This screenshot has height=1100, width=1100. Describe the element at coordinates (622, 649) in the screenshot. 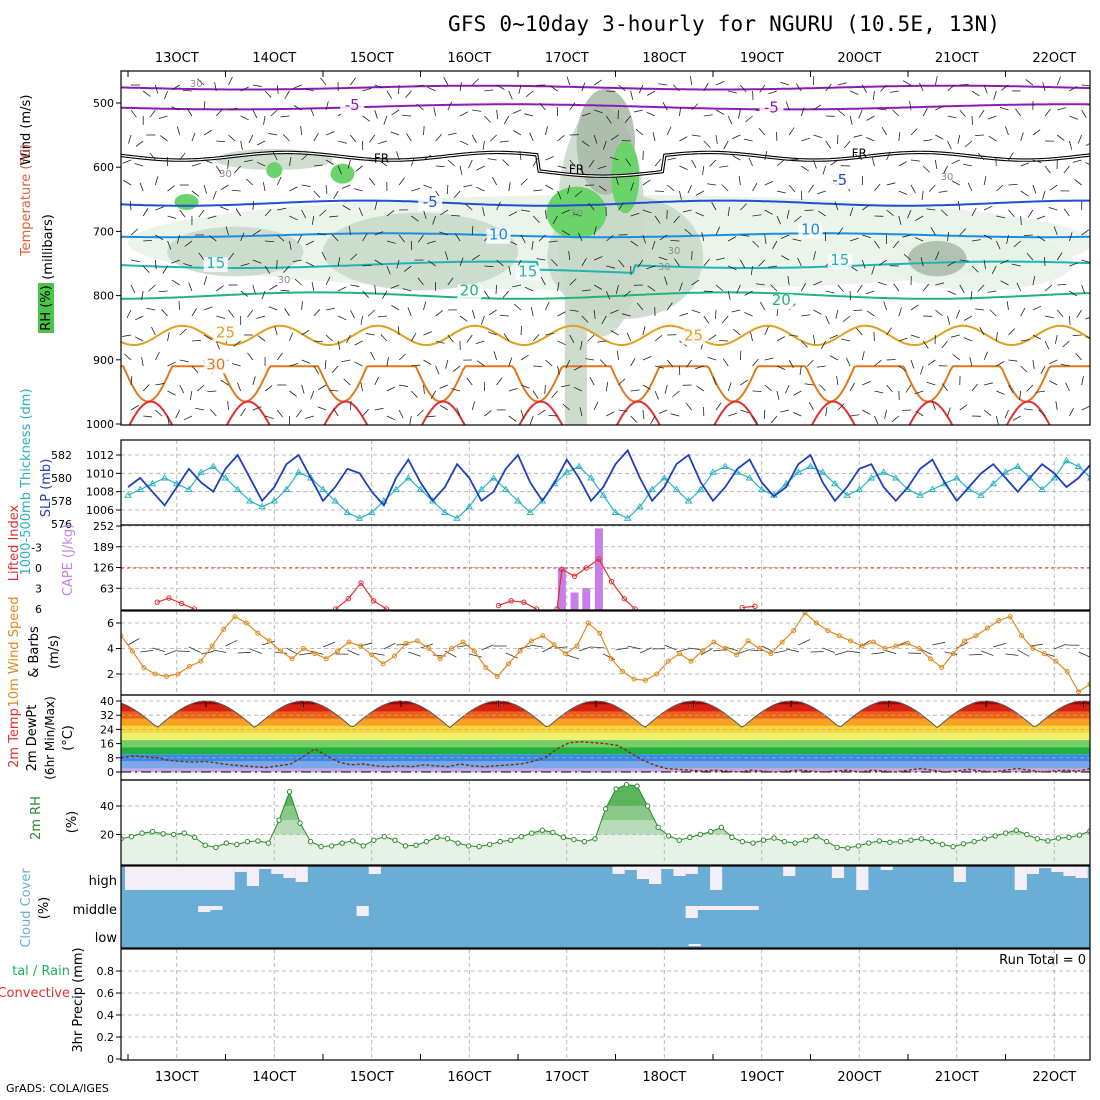

I see `surface-wind-barb` at that location.